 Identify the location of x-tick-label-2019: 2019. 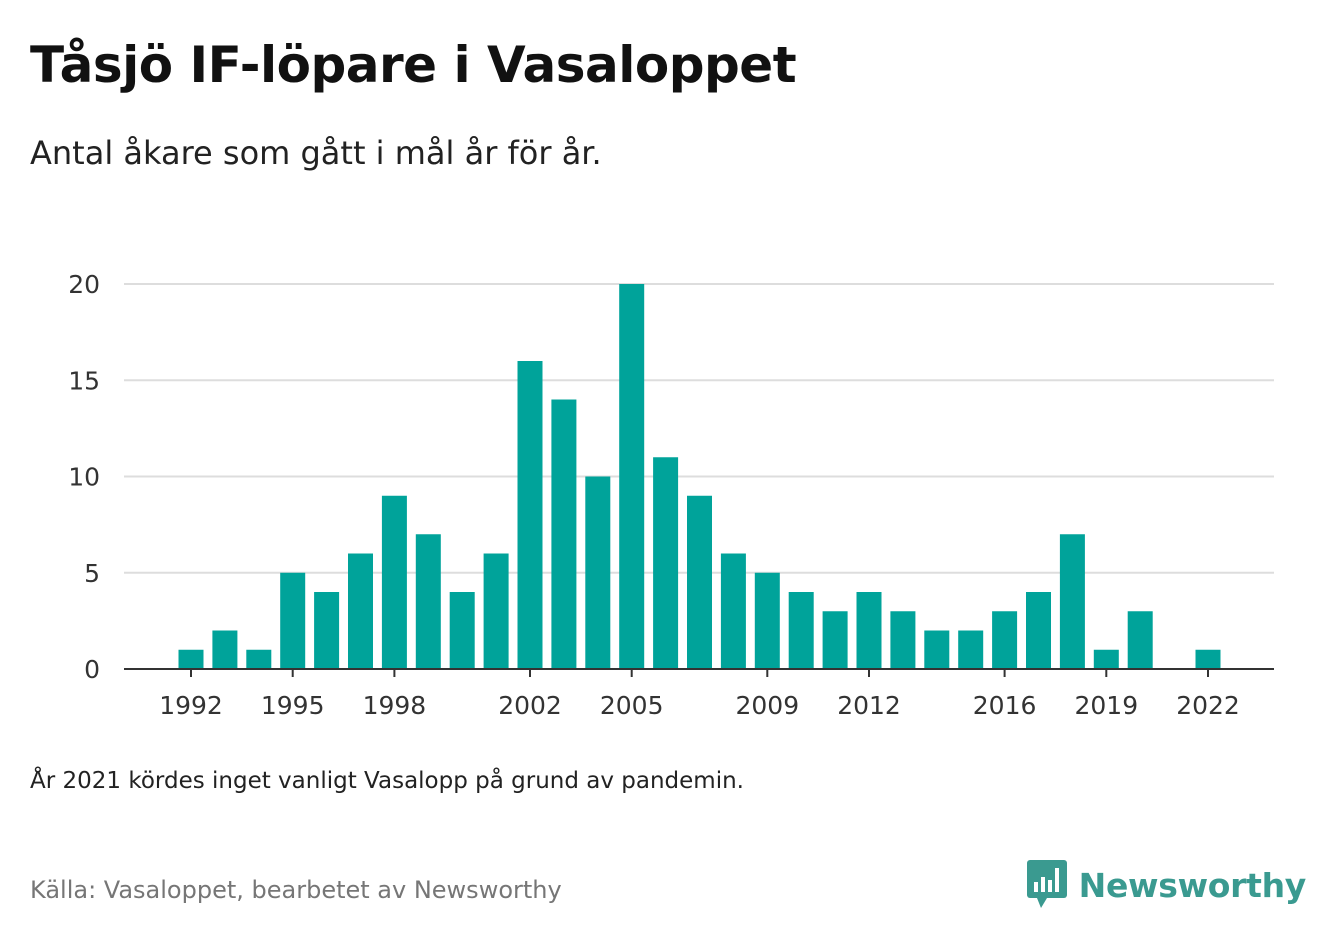
(1106, 705).